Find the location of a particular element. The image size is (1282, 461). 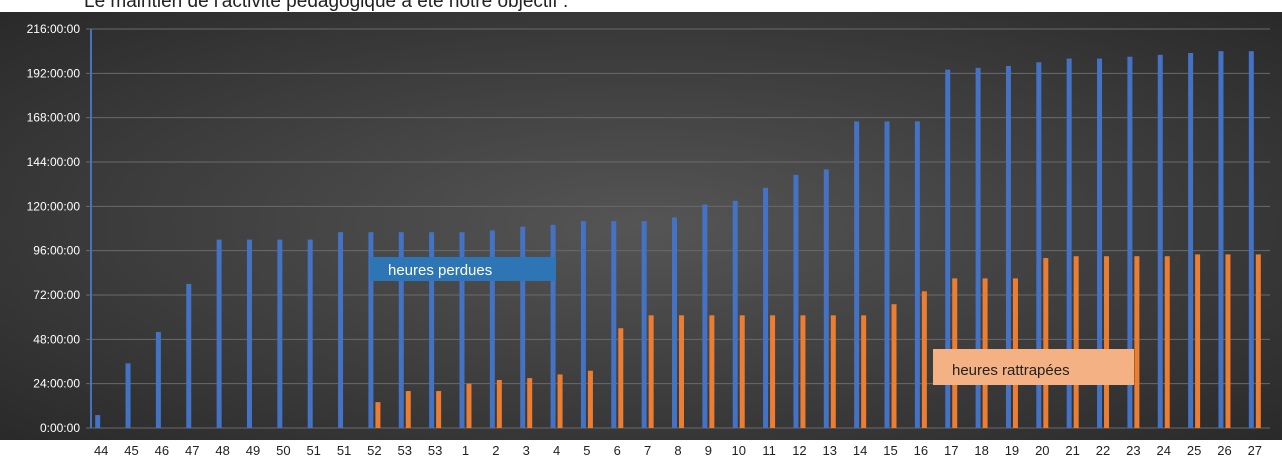

x-tick-label: 24 is located at coordinates (1163, 450).